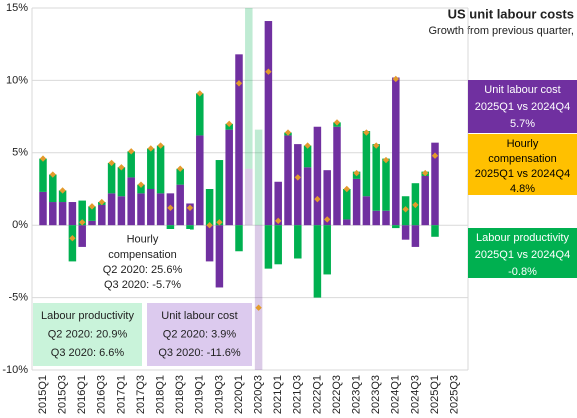 This screenshot has height=418, width=577. Describe the element at coordinates (239, 394) in the screenshot. I see `x-tick-label: 2020Q1` at that location.